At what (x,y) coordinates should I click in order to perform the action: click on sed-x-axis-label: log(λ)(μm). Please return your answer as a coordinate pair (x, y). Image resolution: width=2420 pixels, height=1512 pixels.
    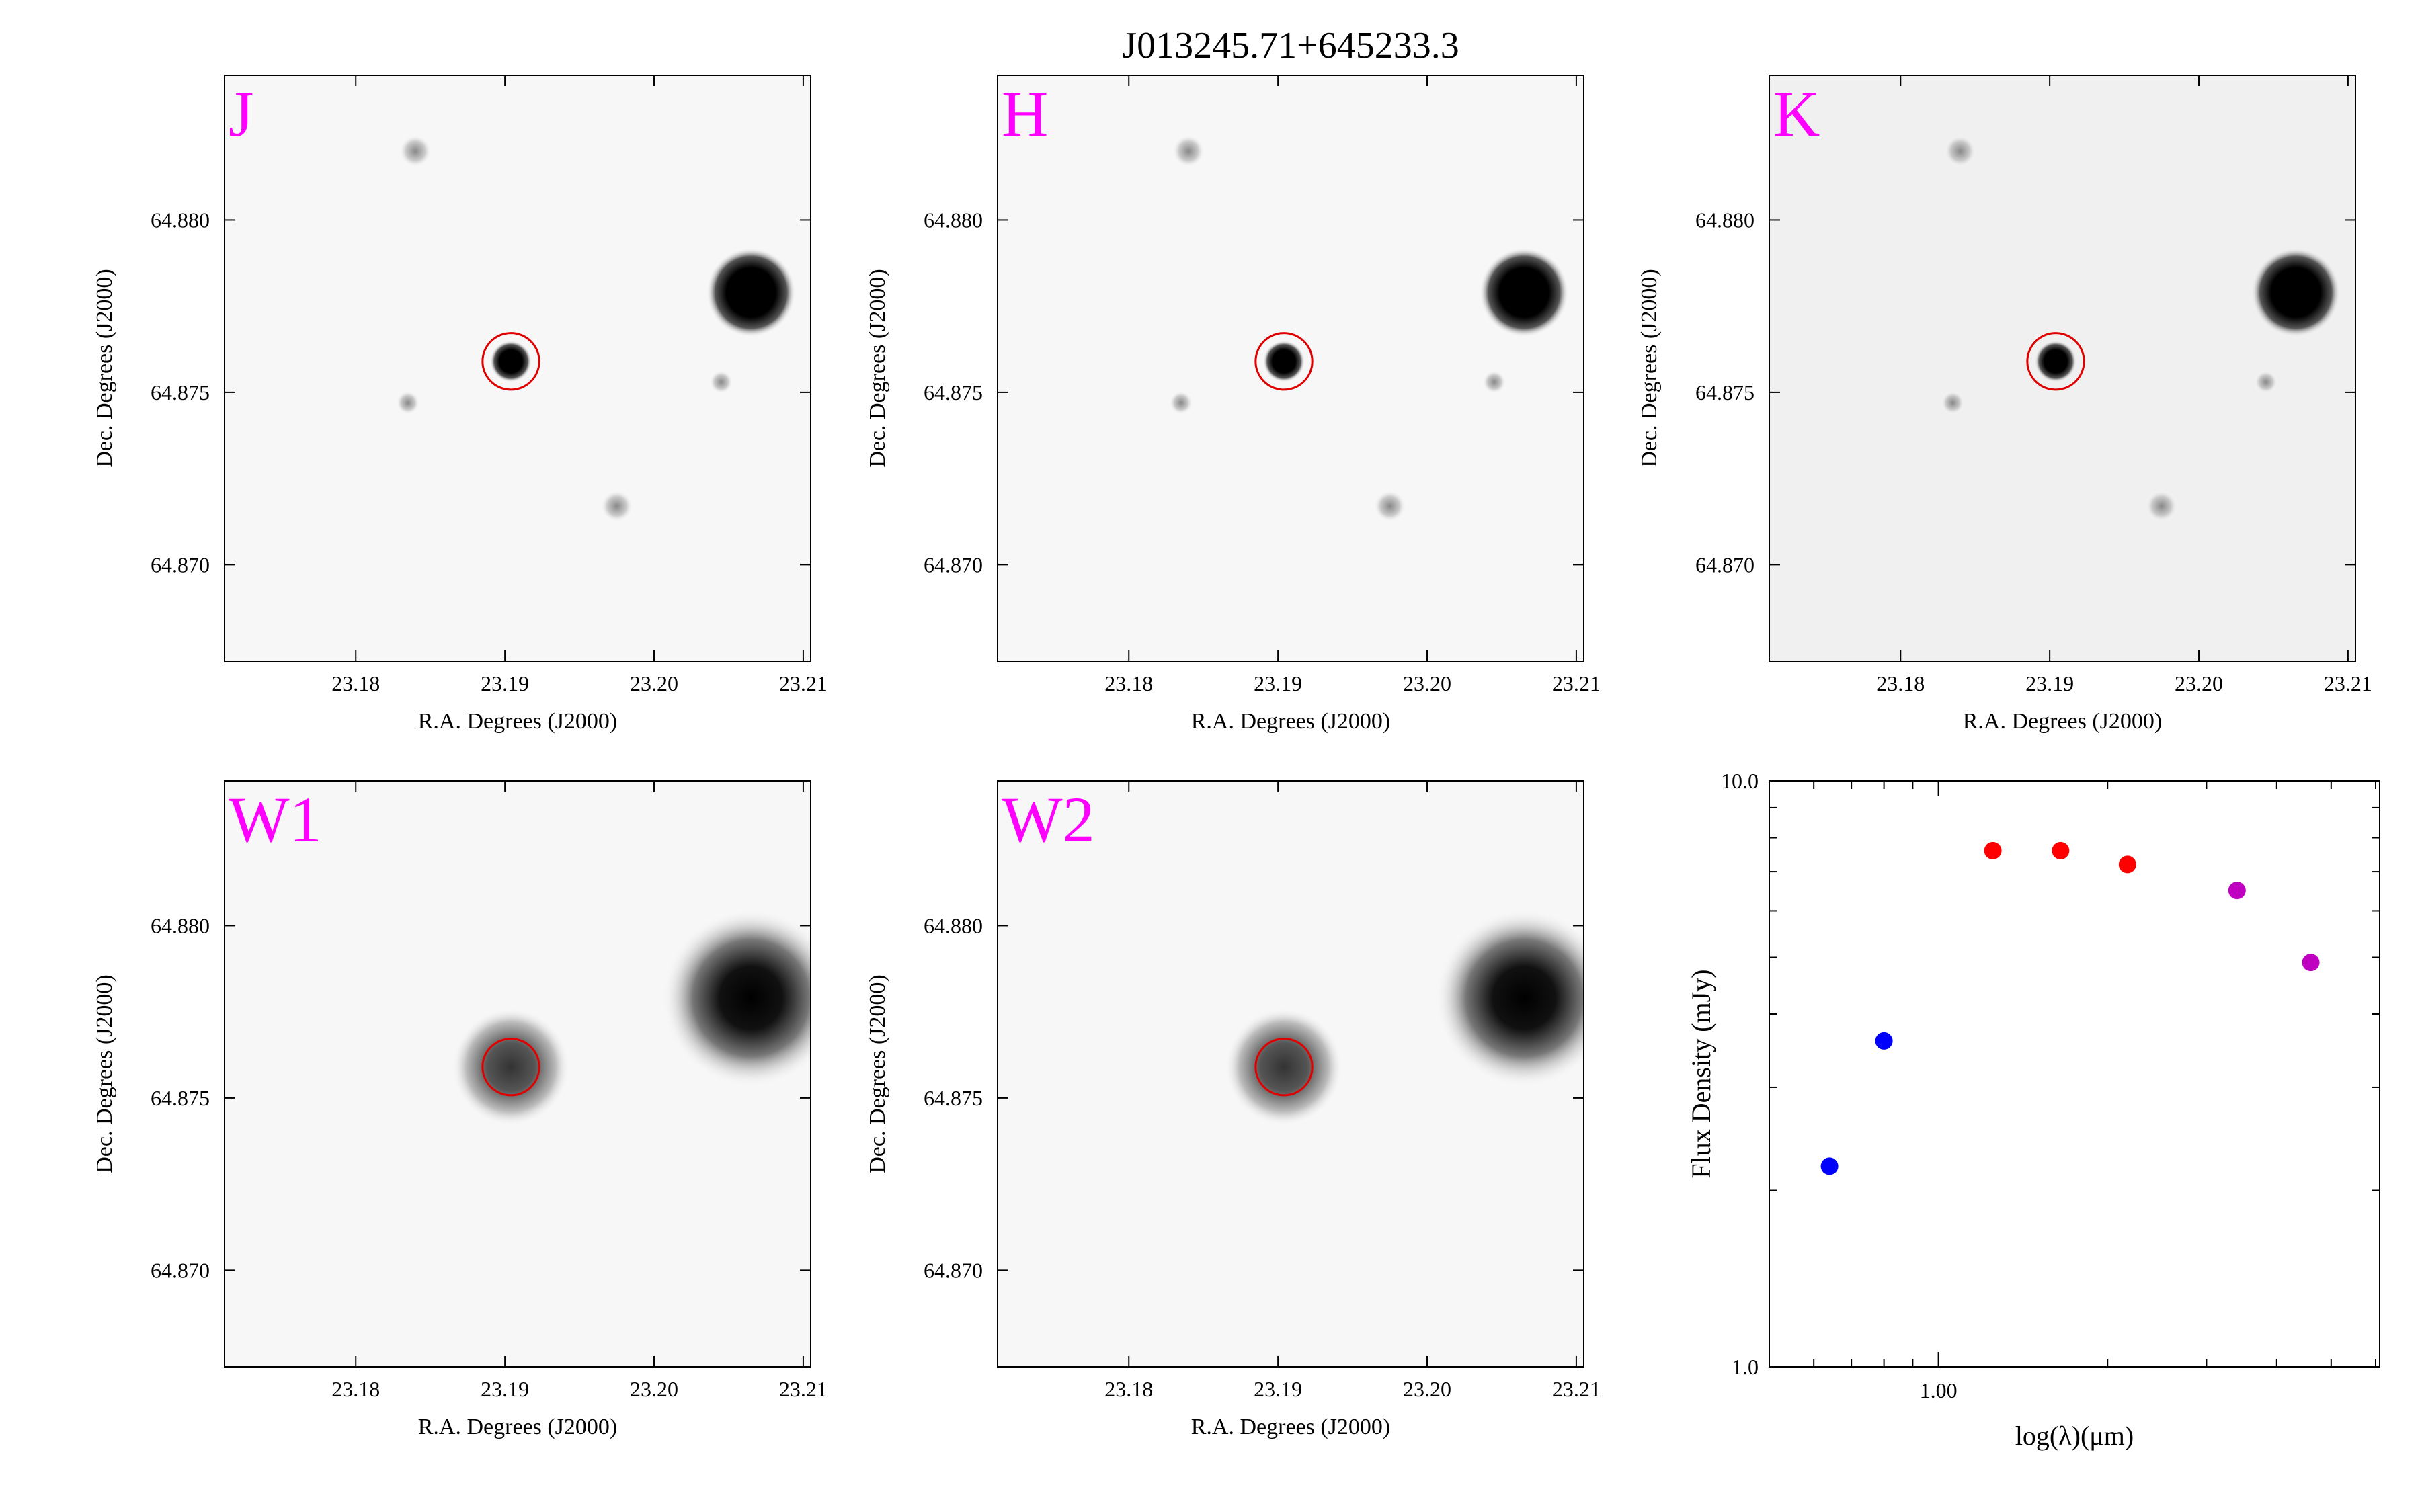
    Looking at the image, I should click on (2074, 1436).